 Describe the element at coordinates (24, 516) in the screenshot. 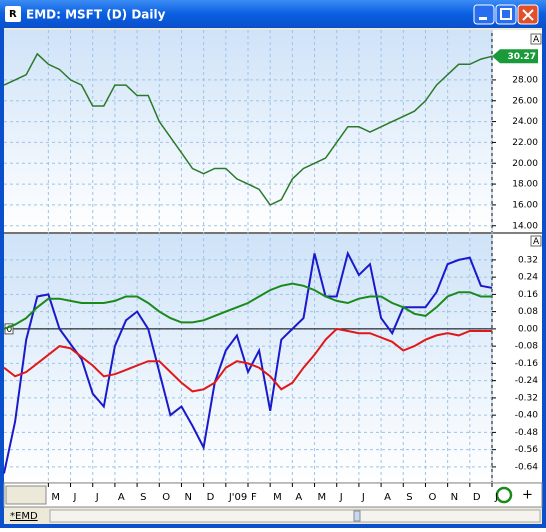

I see `tab: *EMD` at that location.